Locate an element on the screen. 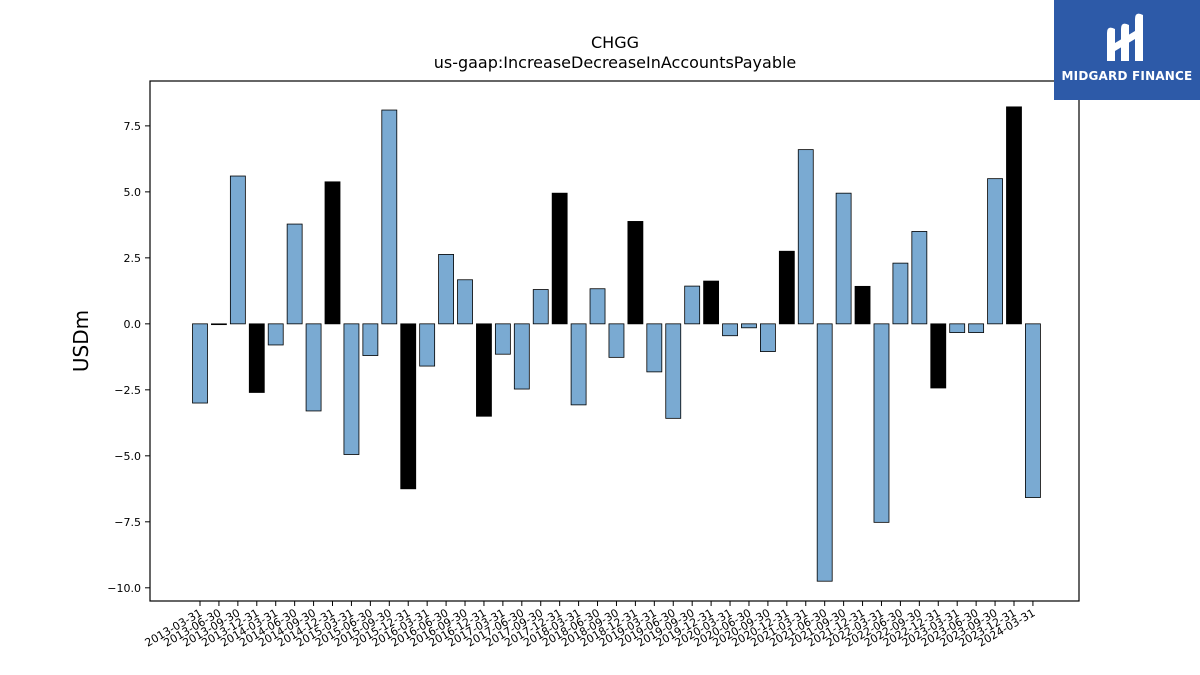  y-tick-label: 5.0 is located at coordinates (133, 192).